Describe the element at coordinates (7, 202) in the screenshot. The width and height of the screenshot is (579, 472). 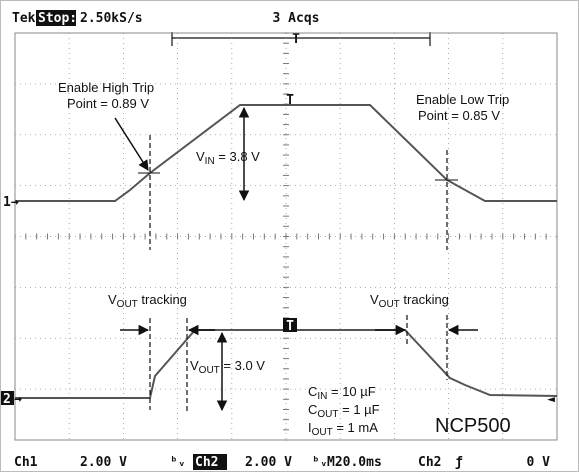
I see `ch1-num: 1` at that location.